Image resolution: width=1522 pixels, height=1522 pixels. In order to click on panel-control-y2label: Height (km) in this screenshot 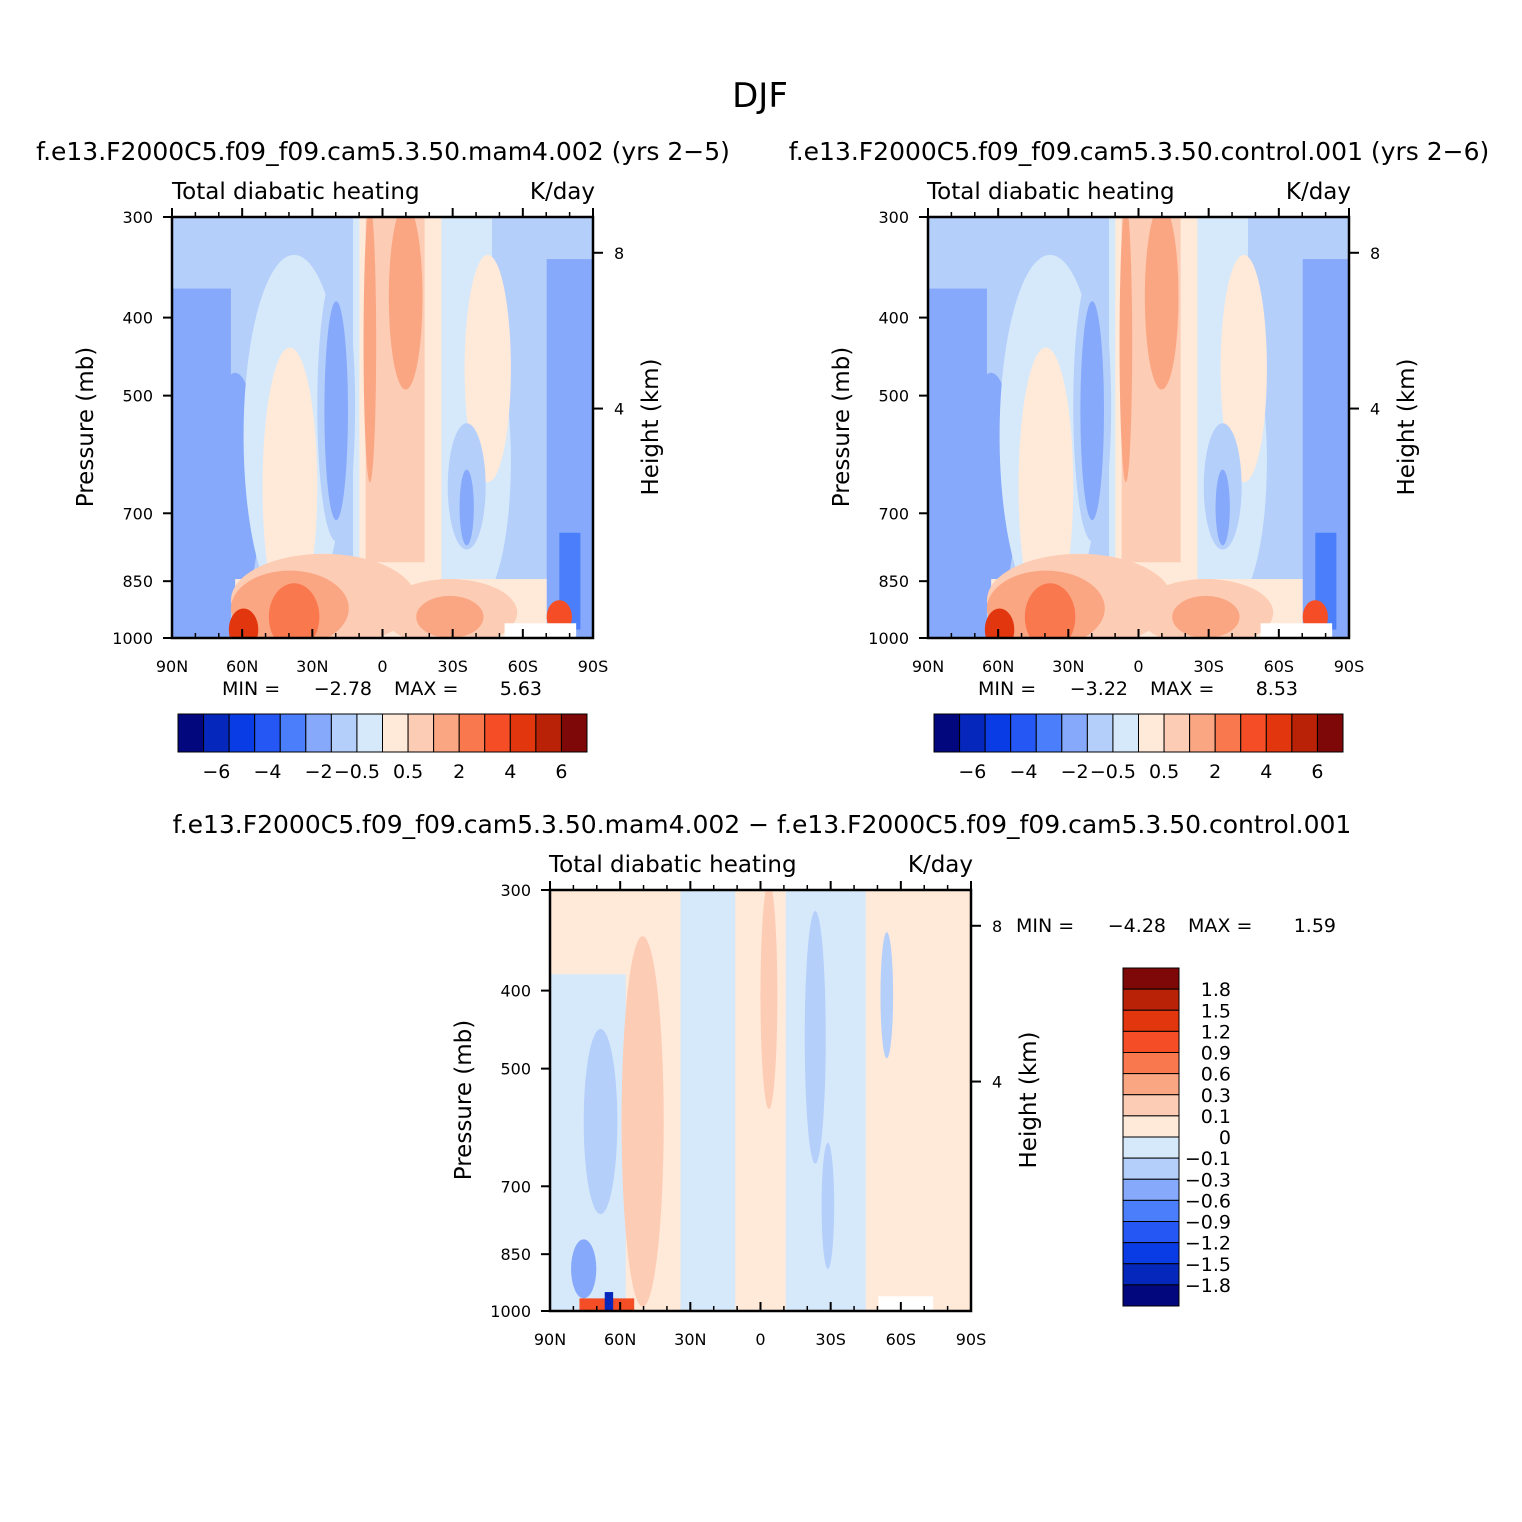, I will do `click(1407, 426)`.